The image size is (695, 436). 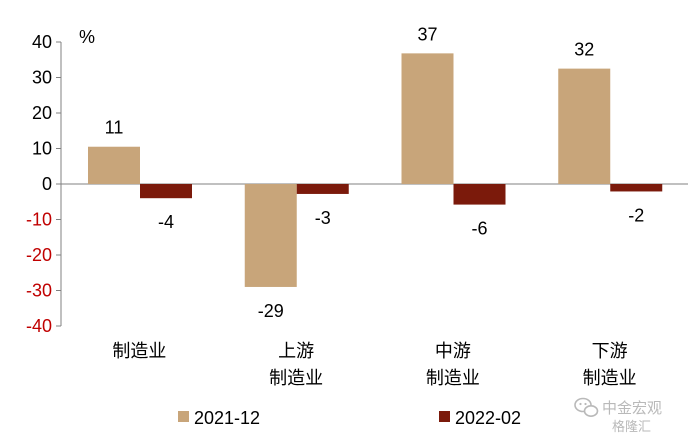 I want to click on y-tick-label: -30, so click(x=39, y=291).